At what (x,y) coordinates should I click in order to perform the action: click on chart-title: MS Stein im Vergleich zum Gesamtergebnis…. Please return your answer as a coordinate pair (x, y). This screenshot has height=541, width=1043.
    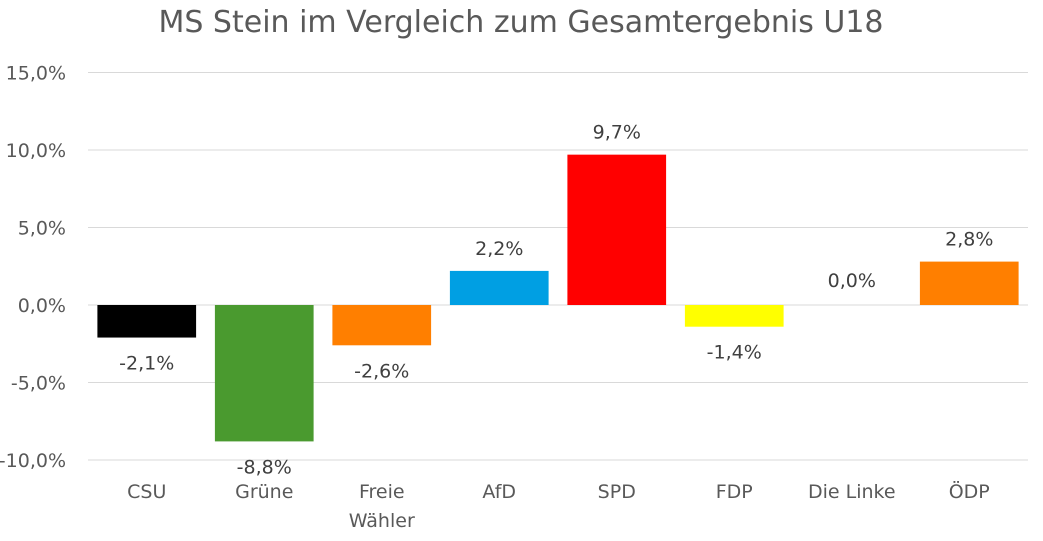
    Looking at the image, I should click on (520, 22).